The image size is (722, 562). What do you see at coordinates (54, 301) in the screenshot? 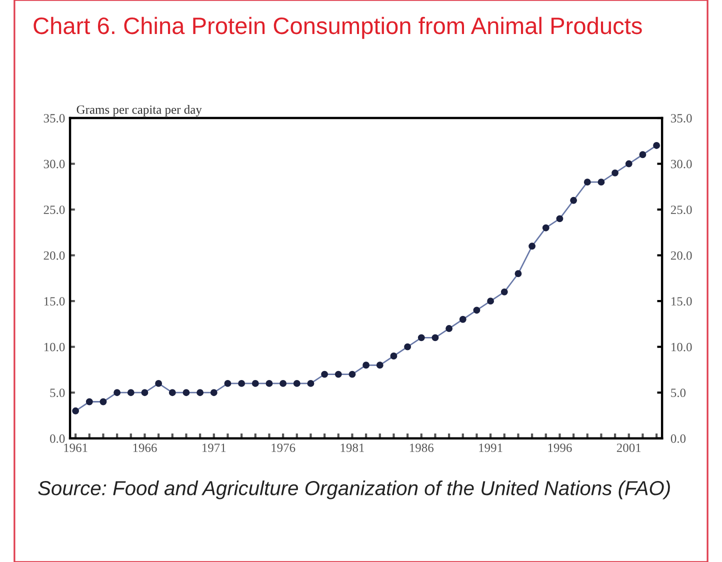
I see `y-tick-label: 15.0` at bounding box center [54, 301].